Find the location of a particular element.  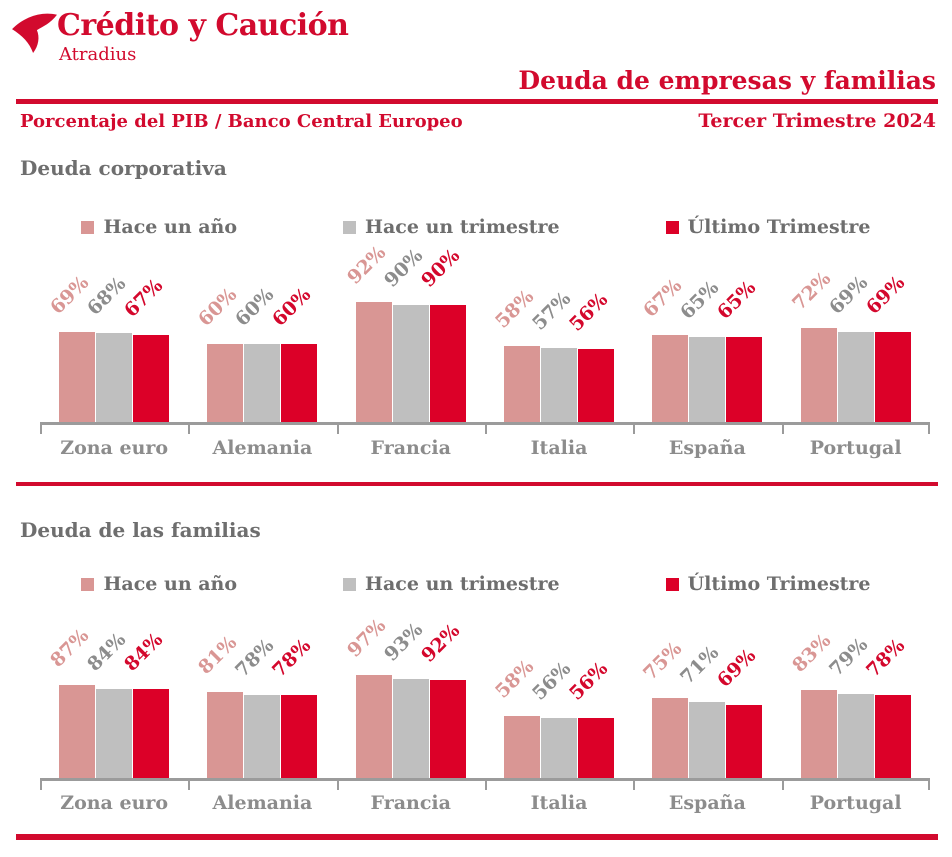

x-axis-line is located at coordinates (485, 423).